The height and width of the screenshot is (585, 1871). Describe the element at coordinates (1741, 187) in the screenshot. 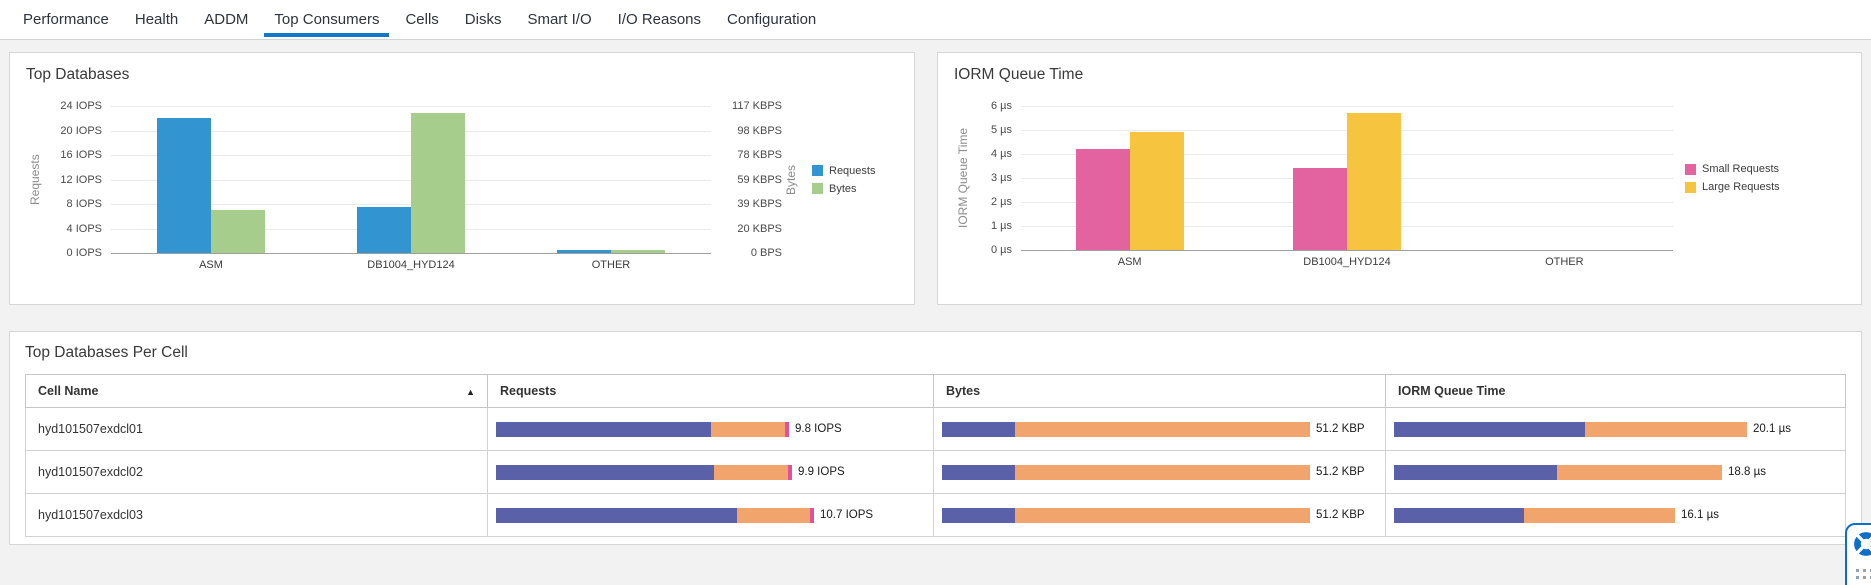

I see `legend-label: Large Requests` at that location.